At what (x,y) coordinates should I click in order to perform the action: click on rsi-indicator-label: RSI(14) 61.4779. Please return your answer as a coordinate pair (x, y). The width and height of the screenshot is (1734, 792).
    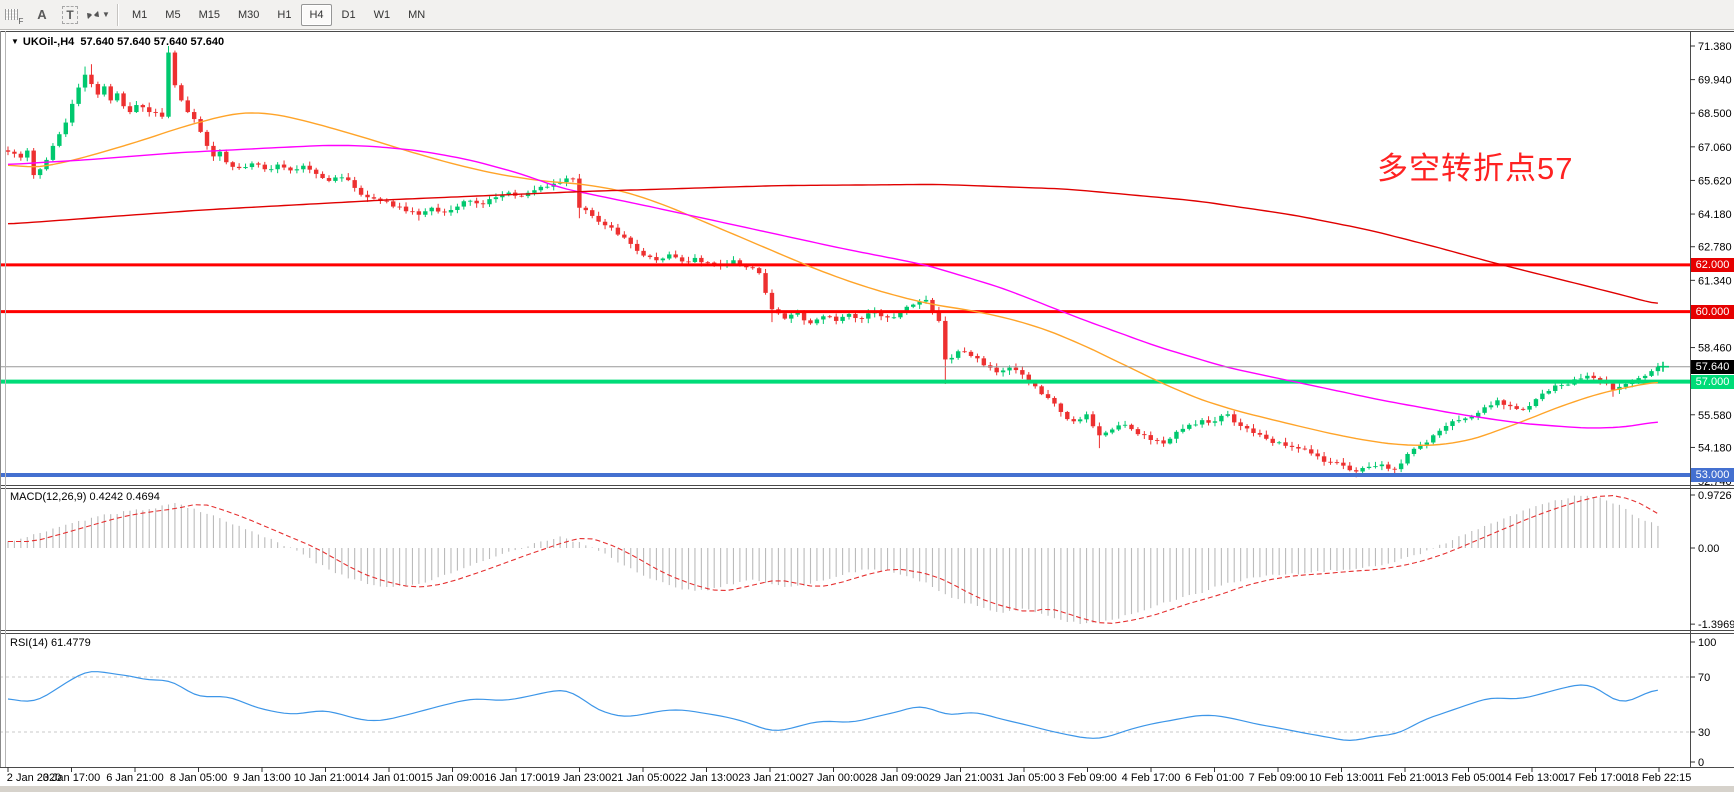
    Looking at the image, I should click on (50, 643).